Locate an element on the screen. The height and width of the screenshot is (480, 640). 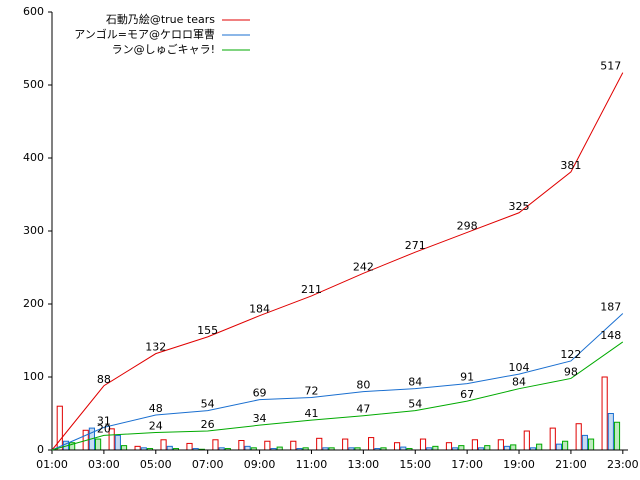
y-tick-label: 200 is located at coordinates (33, 303).